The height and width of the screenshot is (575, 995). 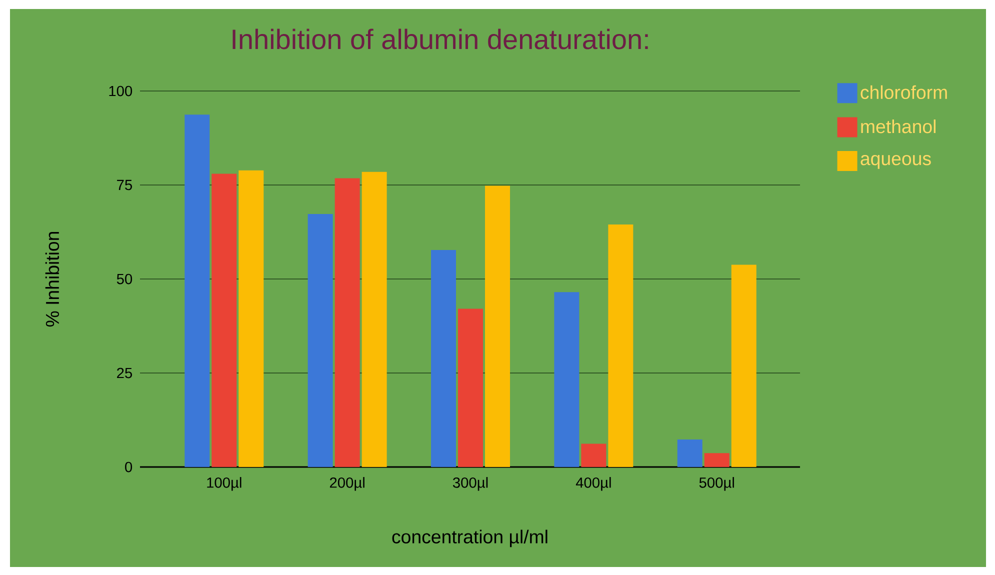 What do you see at coordinates (716, 484) in the screenshot?
I see `x-tick-label: 500µl` at bounding box center [716, 484].